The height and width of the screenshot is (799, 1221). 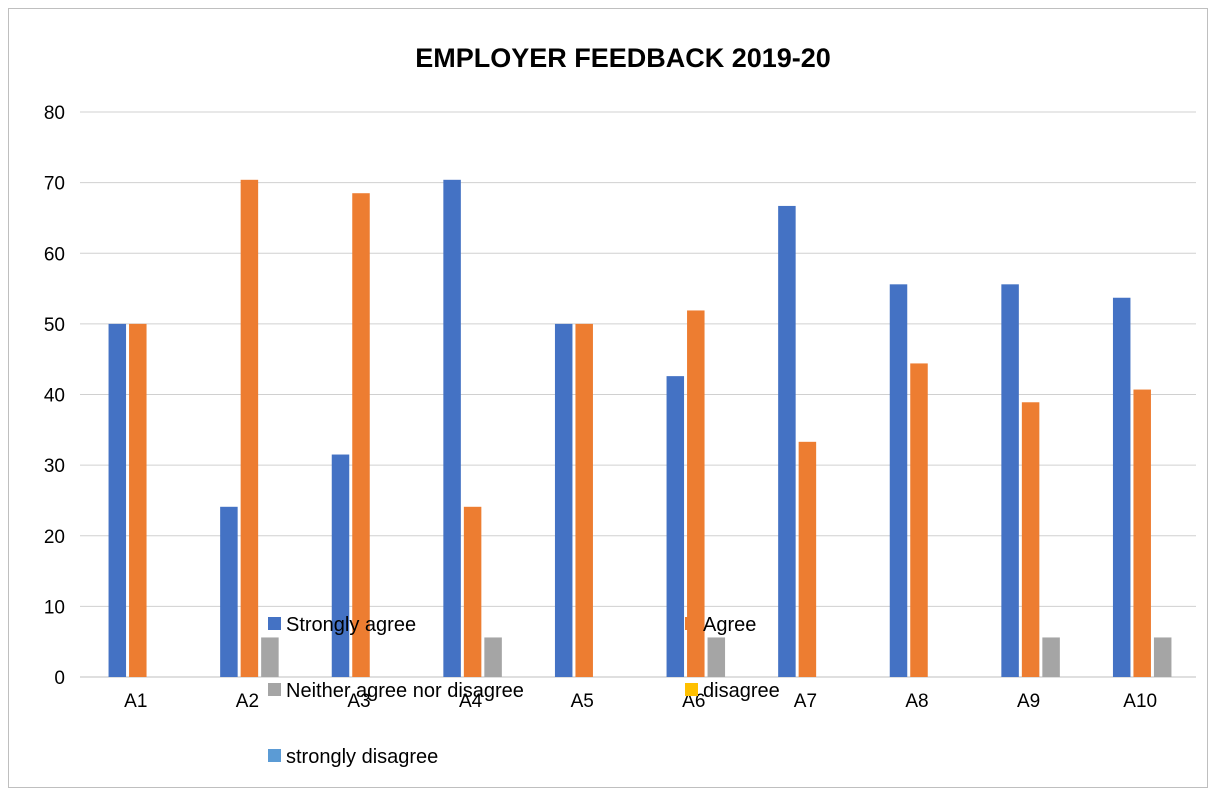 What do you see at coordinates (274, 755) in the screenshot?
I see `legend-swatch-strongly-disagree` at bounding box center [274, 755].